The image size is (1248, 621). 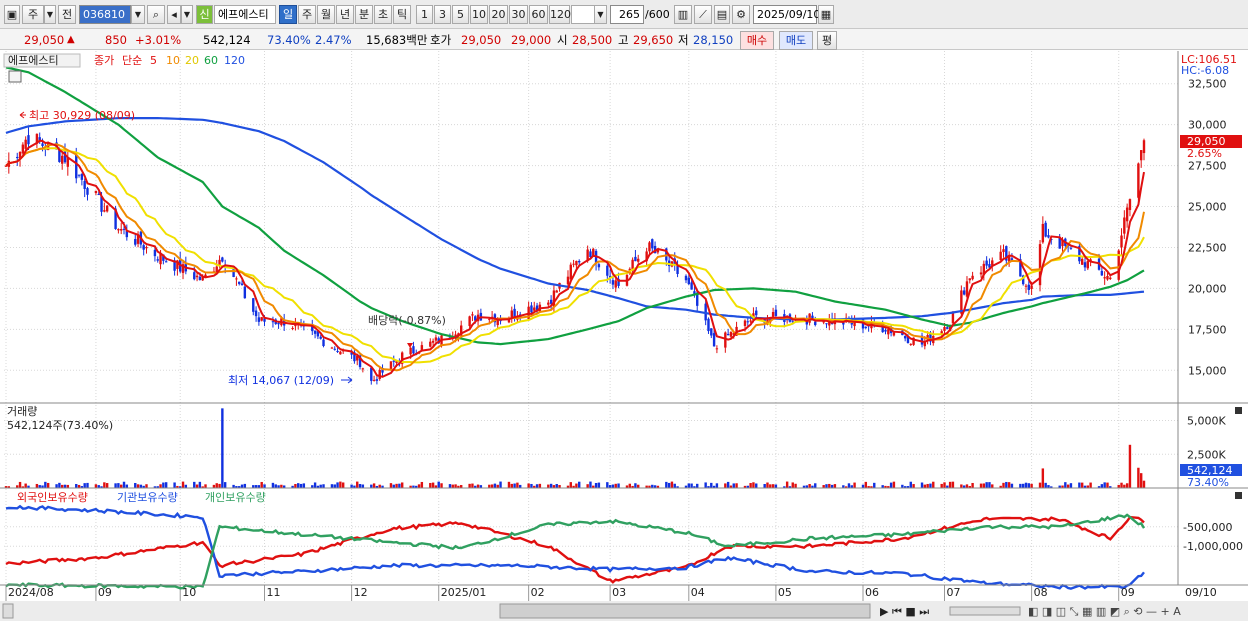 What do you see at coordinates (481, 40) in the screenshot?
I see `ask-price: 29,050` at bounding box center [481, 40].